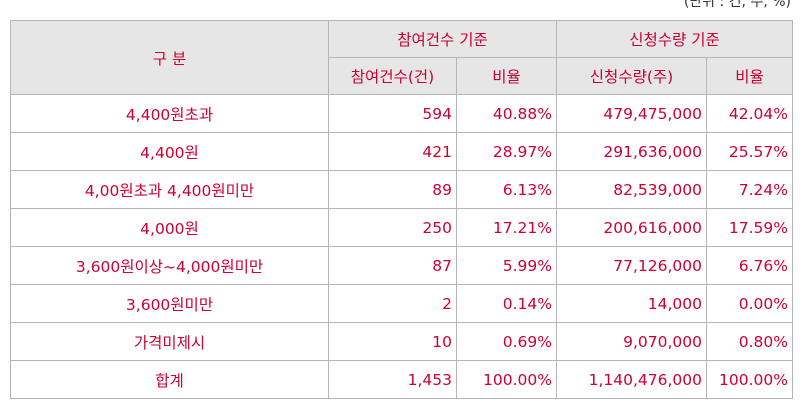 This screenshot has height=407, width=805. I want to click on total-label: 합계, so click(169, 379).